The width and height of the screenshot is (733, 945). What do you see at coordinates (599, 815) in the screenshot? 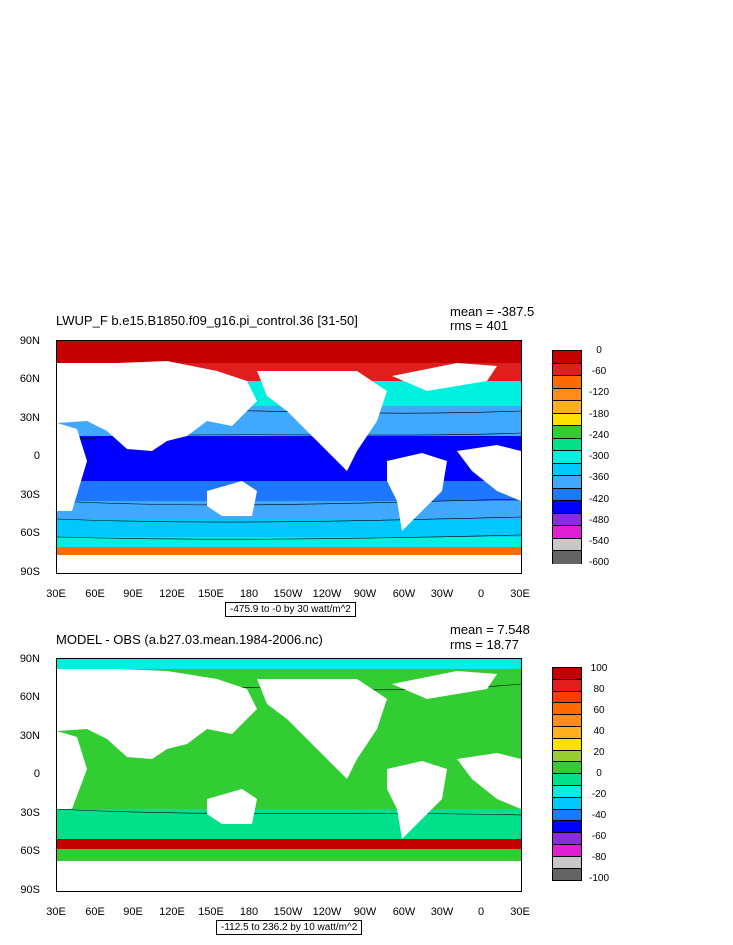
I see `colorbar-label: -40` at bounding box center [599, 815].